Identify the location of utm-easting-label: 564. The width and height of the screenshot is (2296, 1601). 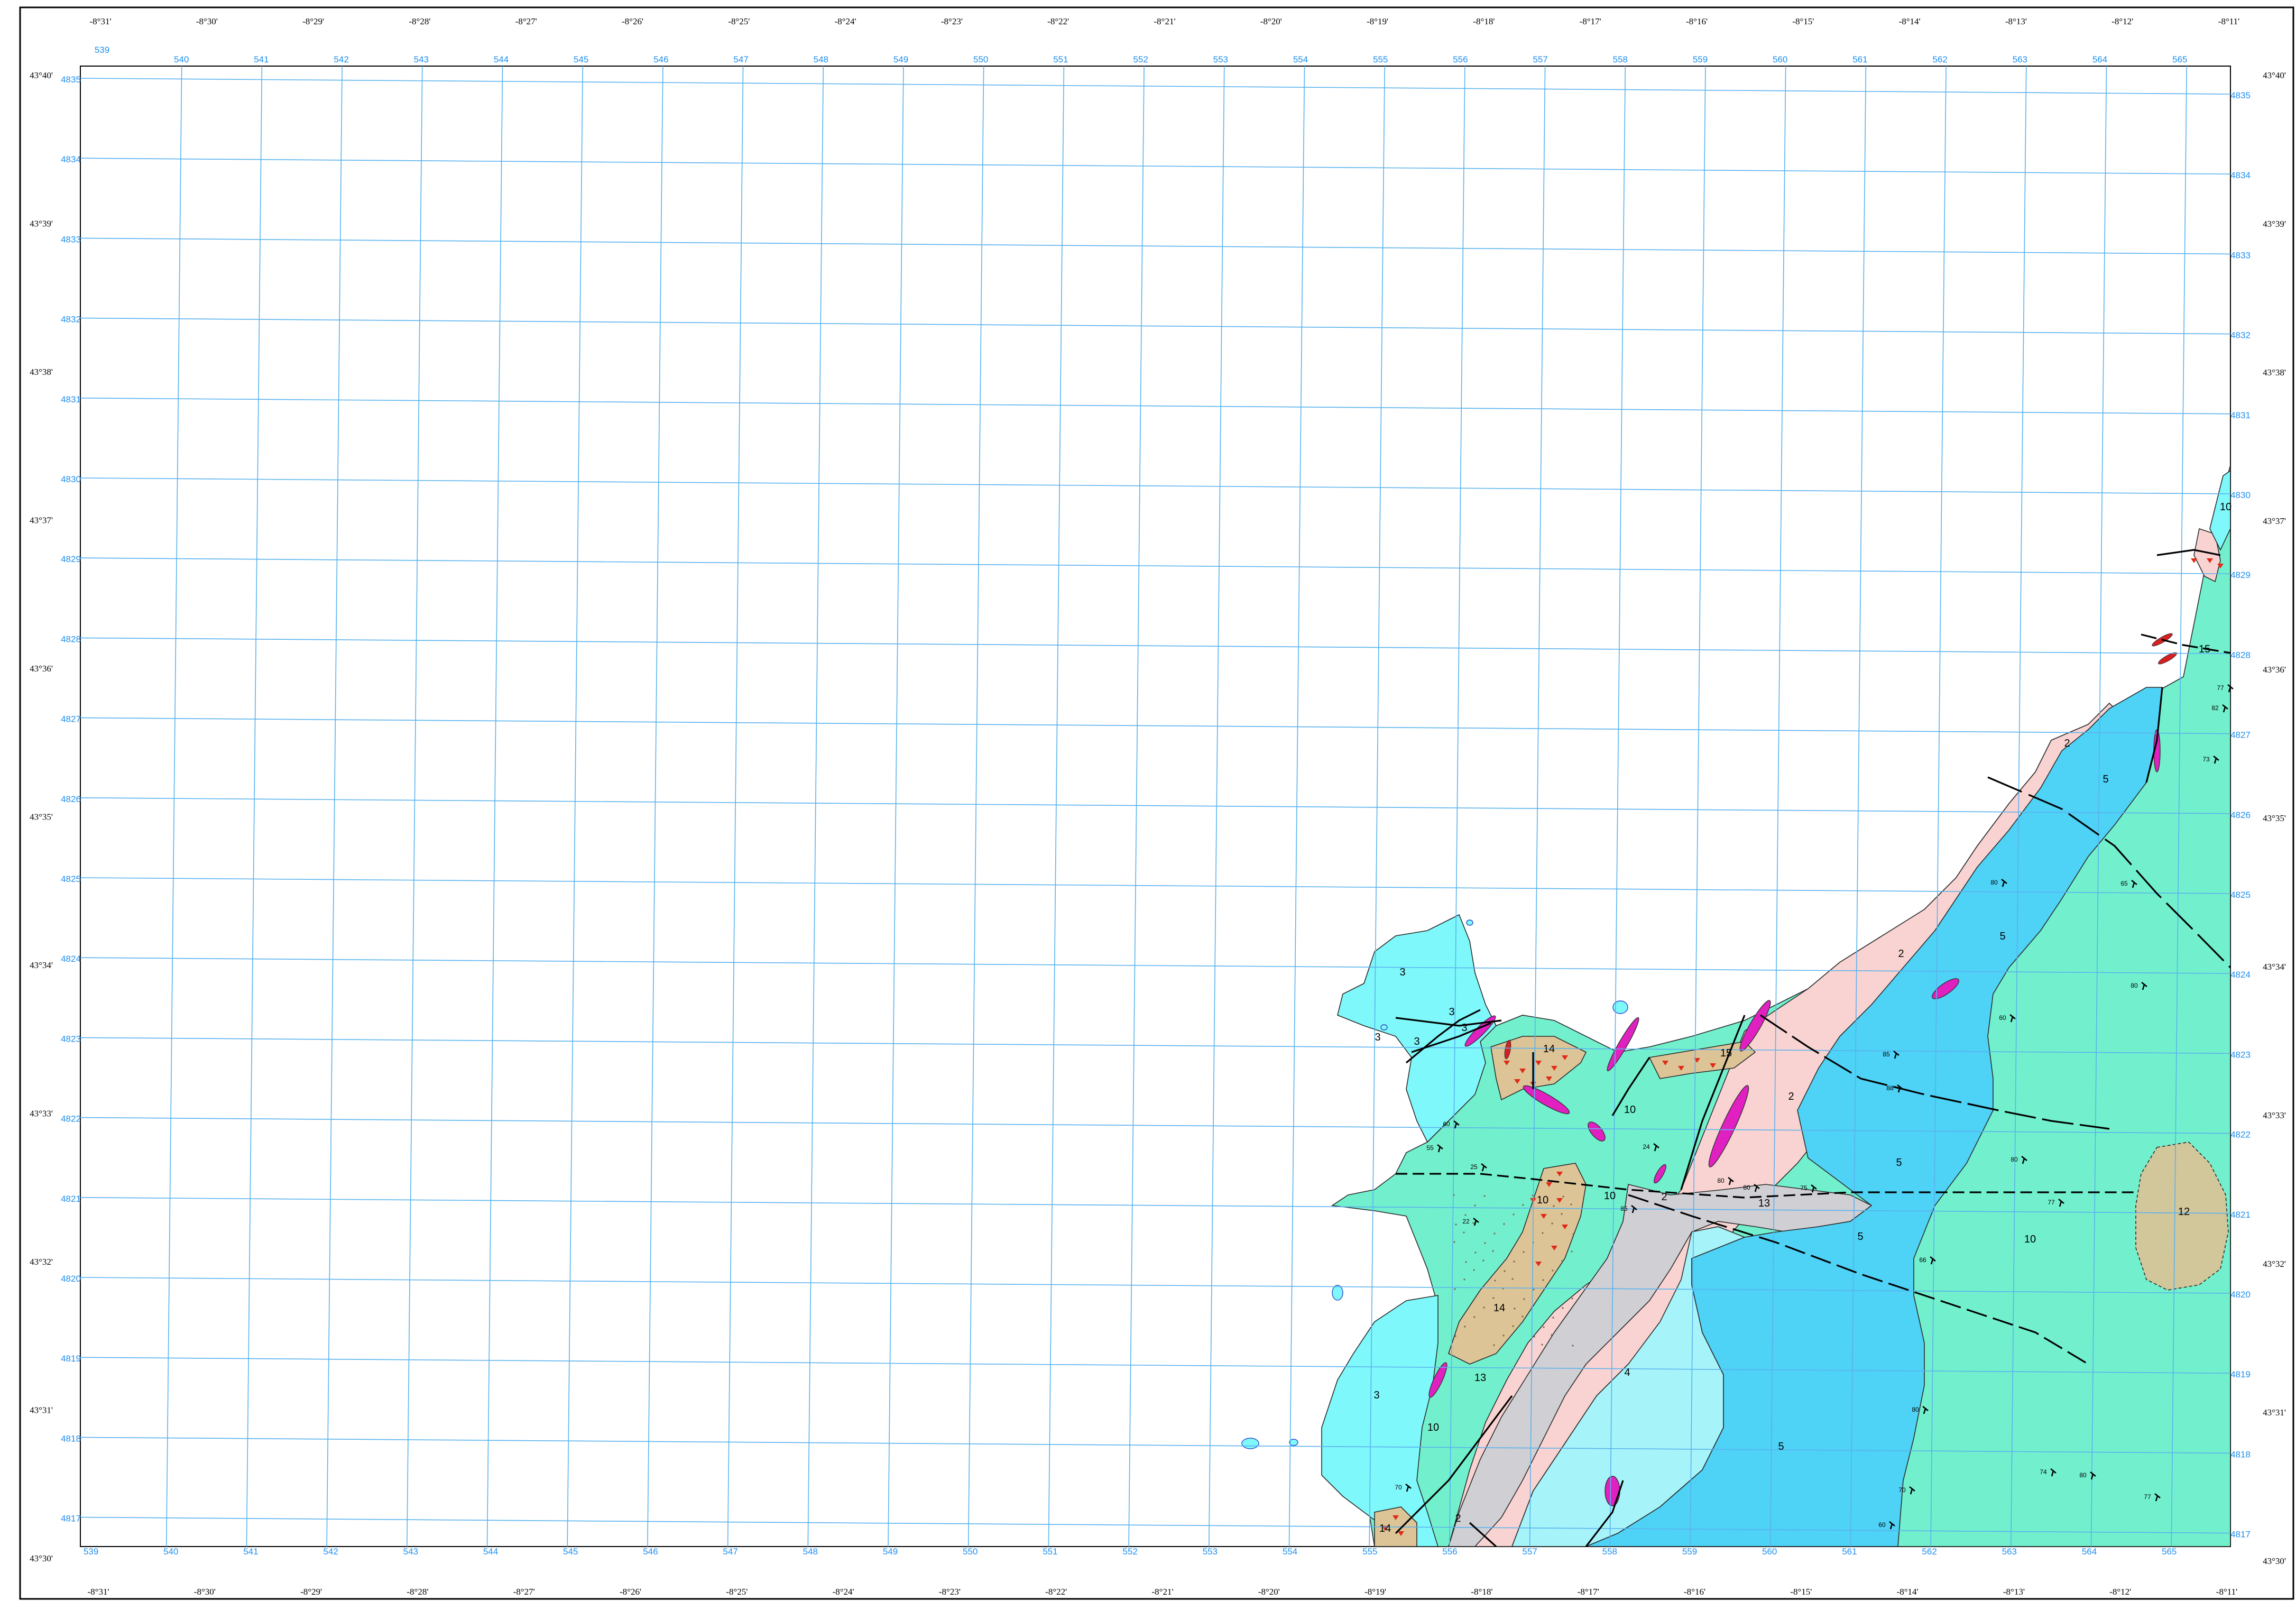
(2099, 59).